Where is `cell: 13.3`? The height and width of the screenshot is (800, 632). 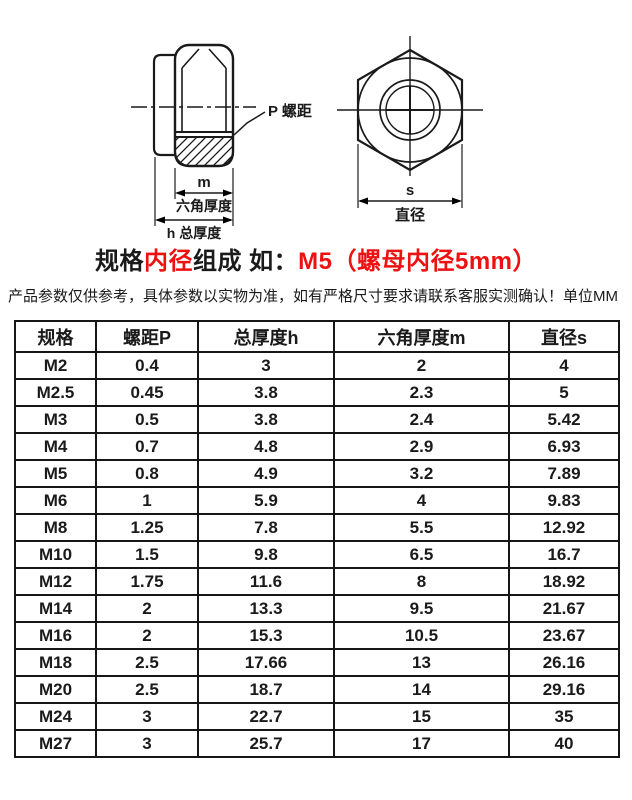
cell: 13.3 is located at coordinates (266, 608).